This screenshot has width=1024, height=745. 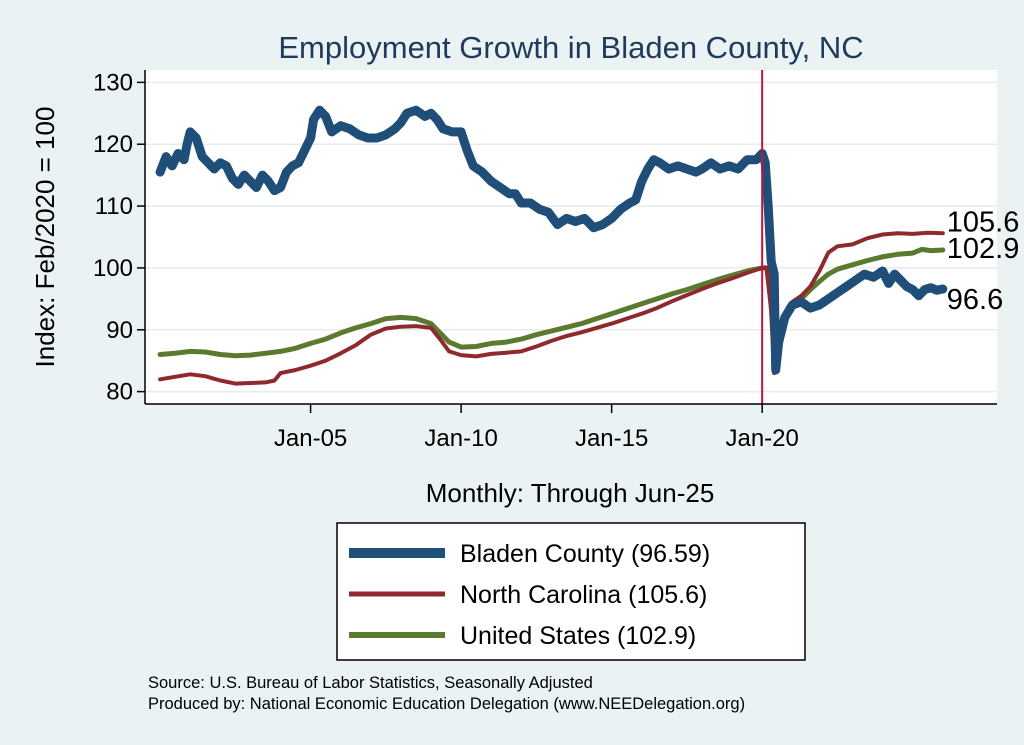 What do you see at coordinates (983, 222) in the screenshot?
I see `end-label-north-carolina: 105.6` at bounding box center [983, 222].